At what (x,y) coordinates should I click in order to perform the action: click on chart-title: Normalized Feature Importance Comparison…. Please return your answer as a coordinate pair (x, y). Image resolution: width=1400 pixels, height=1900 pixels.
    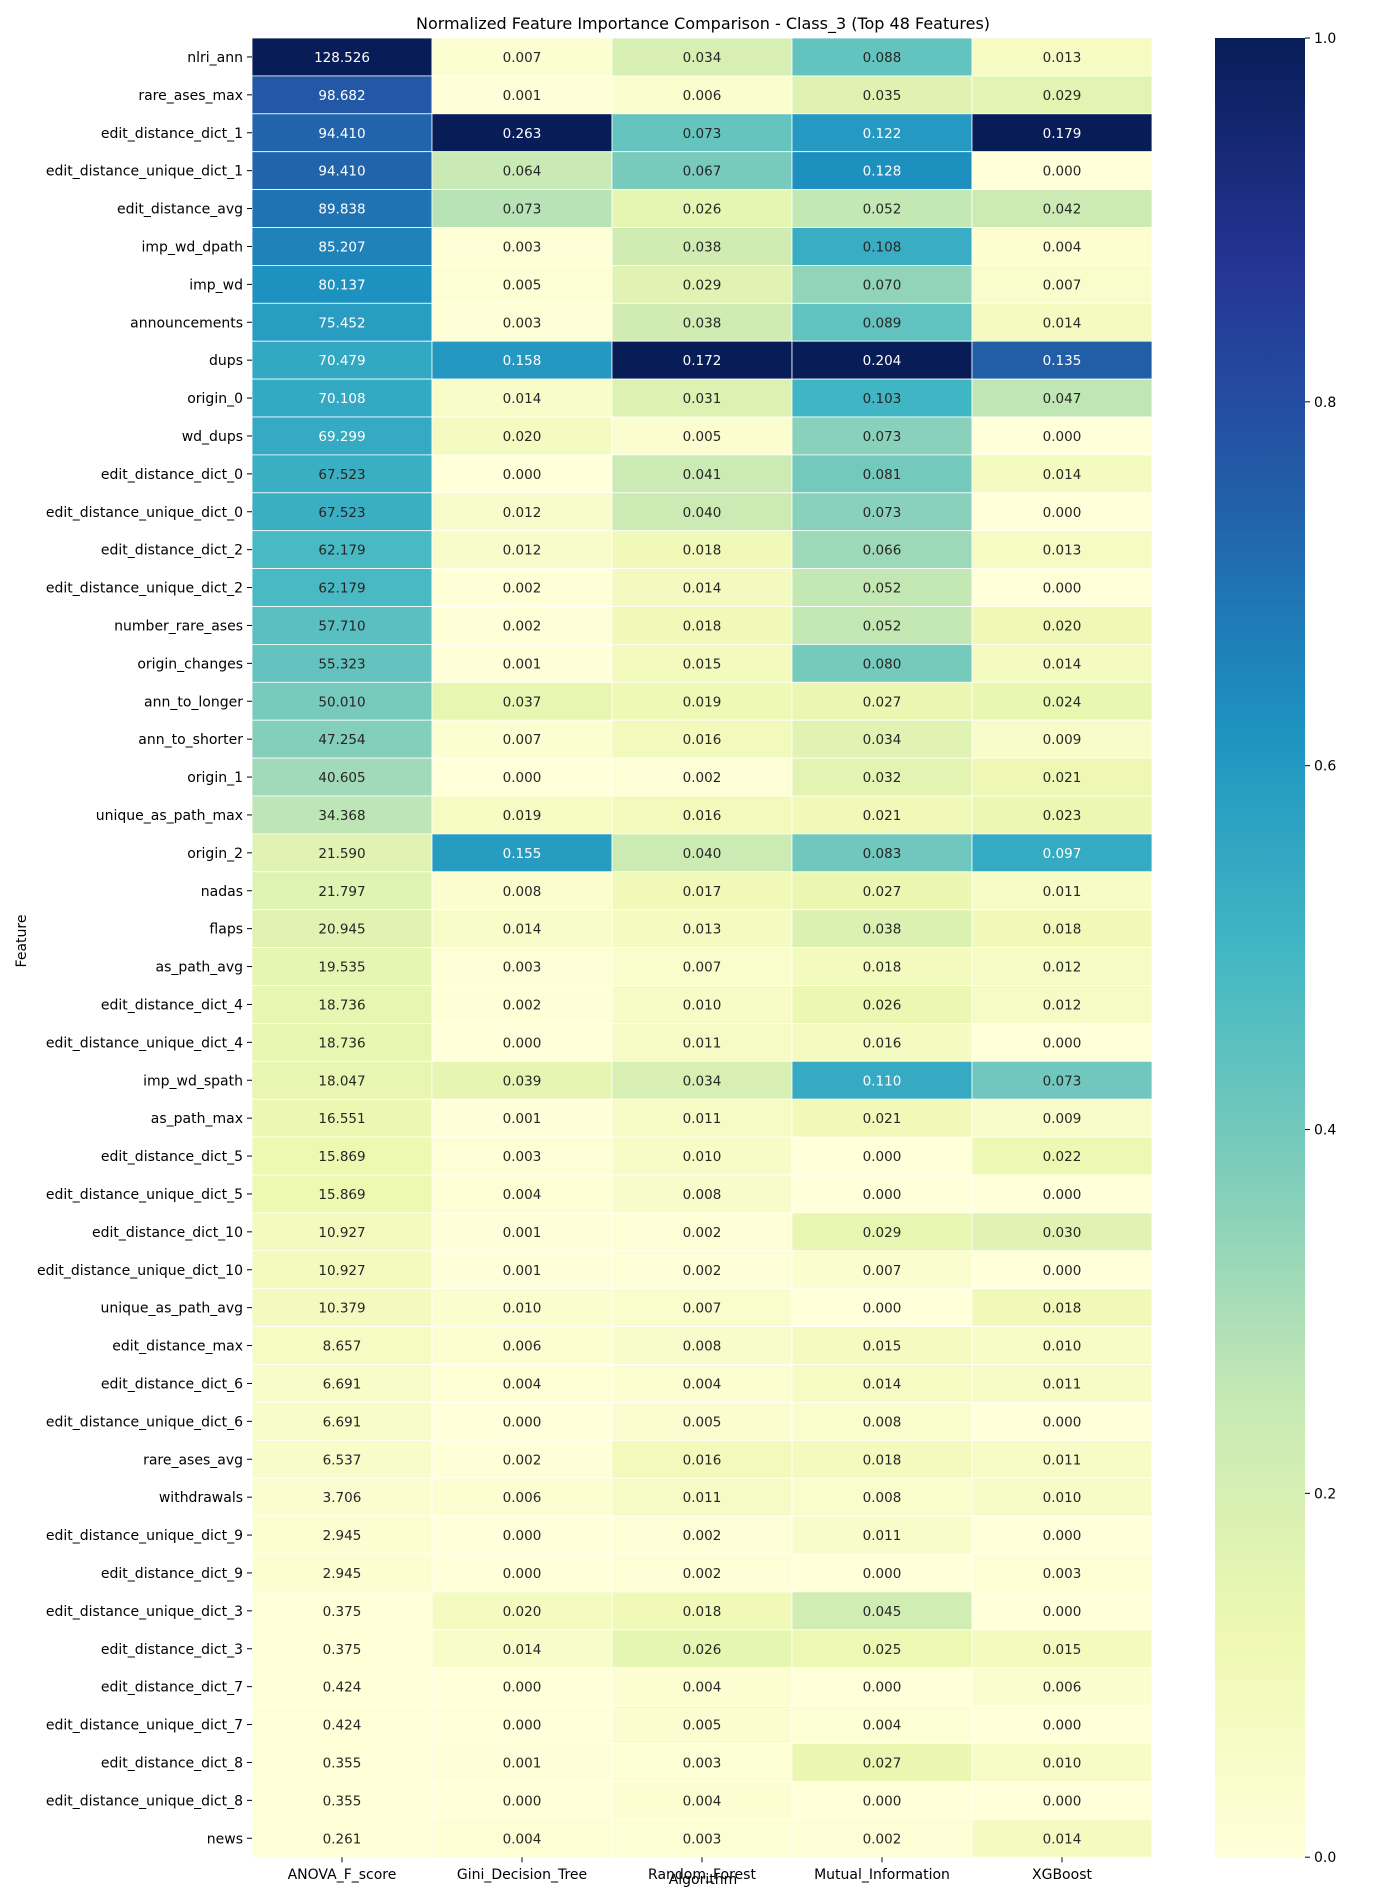
    Looking at the image, I should click on (703, 24).